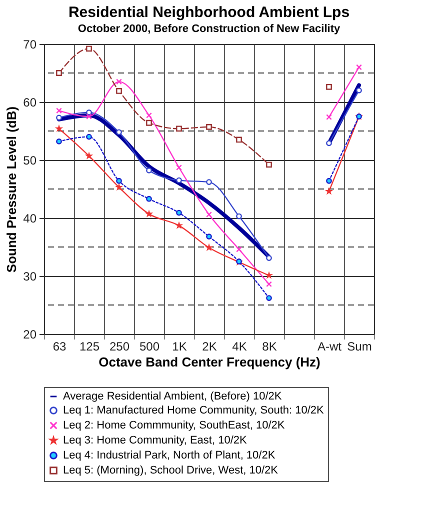 The height and width of the screenshot is (511, 428). Describe the element at coordinates (169, 456) in the screenshot. I see `legend-label: Leq 4: Industrial Park, North of Plant, 10/2K` at that location.